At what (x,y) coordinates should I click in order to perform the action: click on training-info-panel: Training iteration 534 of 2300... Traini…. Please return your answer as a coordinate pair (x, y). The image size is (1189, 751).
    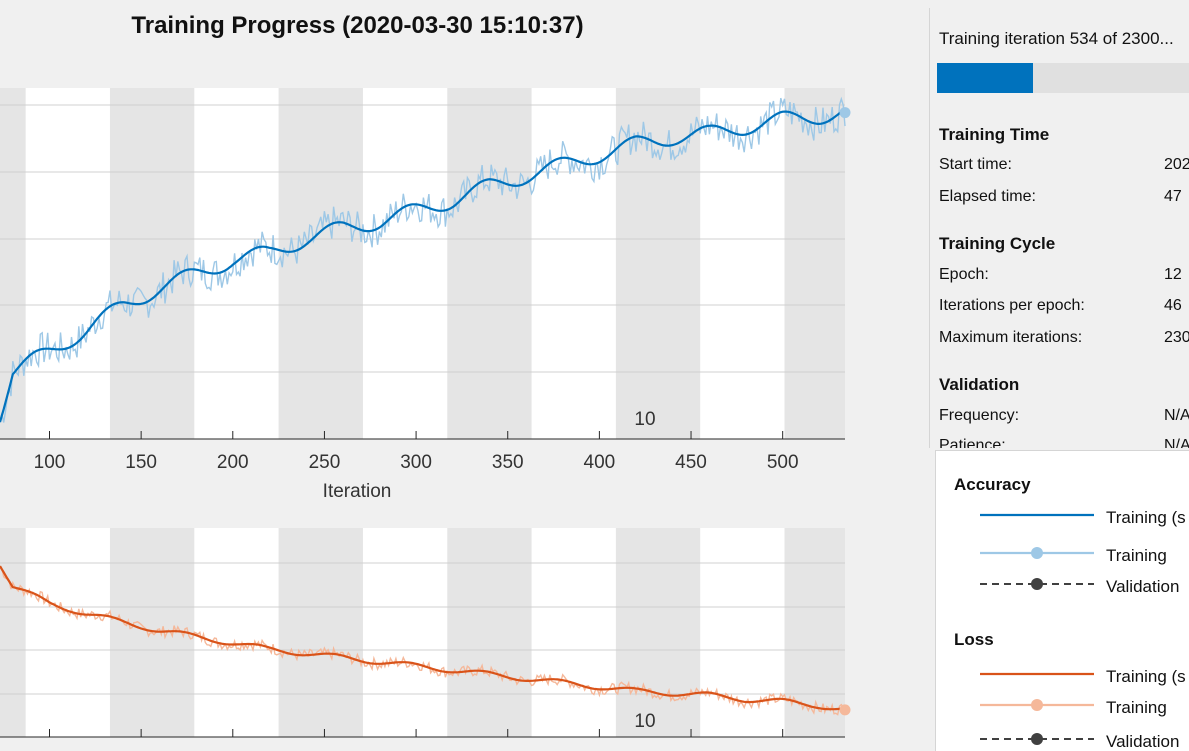
    Looking at the image, I should click on (1059, 228).